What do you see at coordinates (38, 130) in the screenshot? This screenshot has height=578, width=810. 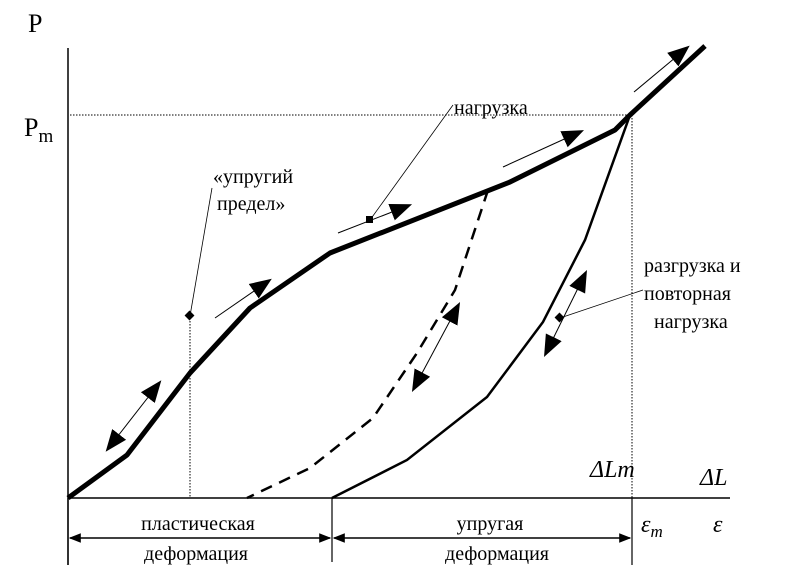 I see `pm-label: Pm` at bounding box center [38, 130].